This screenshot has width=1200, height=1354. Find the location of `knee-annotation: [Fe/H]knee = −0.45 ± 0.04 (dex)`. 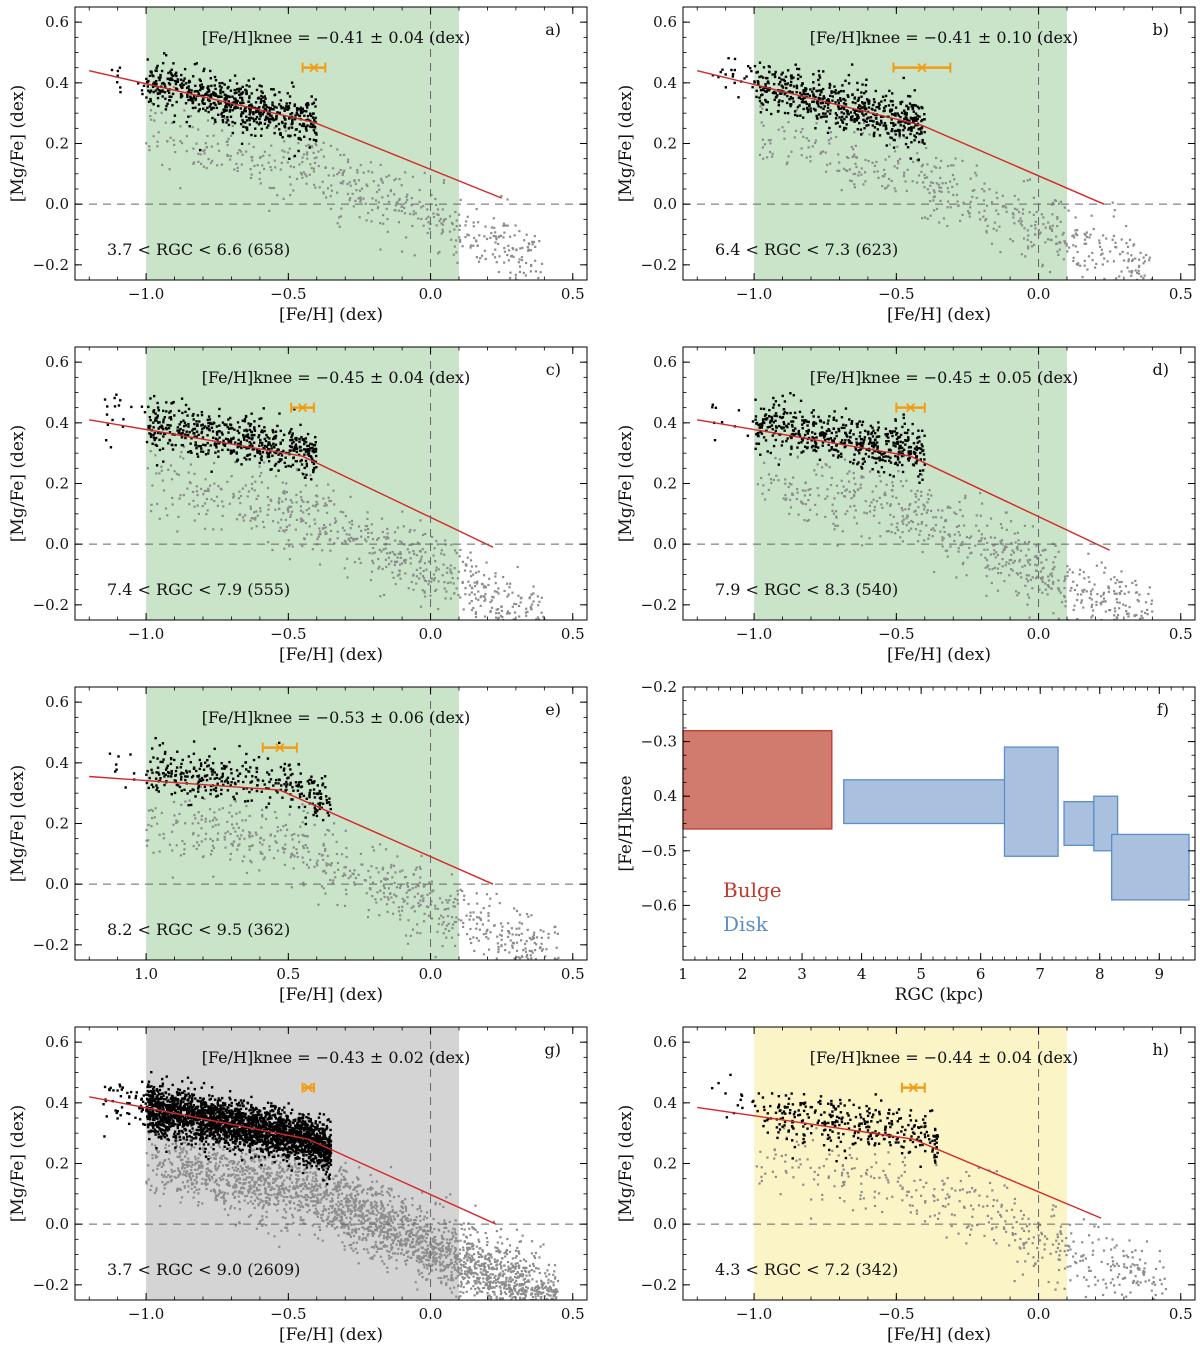

knee-annotation: [Fe/H]knee = −0.45 ± 0.04 (dex) is located at coordinates (336, 377).